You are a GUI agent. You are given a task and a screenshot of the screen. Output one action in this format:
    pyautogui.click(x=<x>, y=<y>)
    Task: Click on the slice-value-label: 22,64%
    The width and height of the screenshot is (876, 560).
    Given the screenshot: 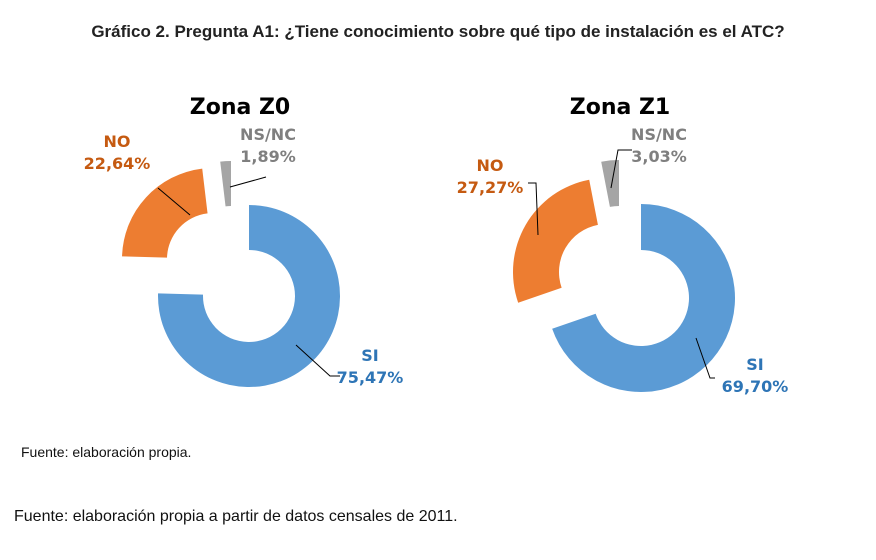 What is the action you would take?
    pyautogui.click(x=117, y=163)
    